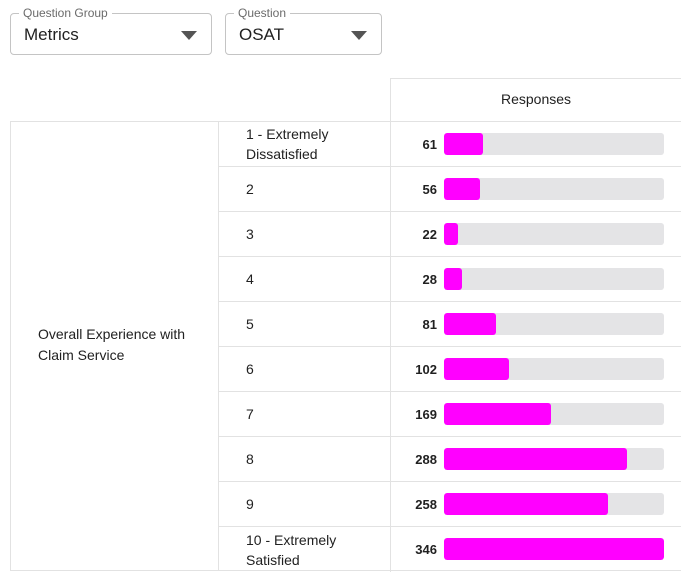 The image size is (681, 585). Describe the element at coordinates (65, 13) in the screenshot. I see `question-group-label: Question Group` at that location.